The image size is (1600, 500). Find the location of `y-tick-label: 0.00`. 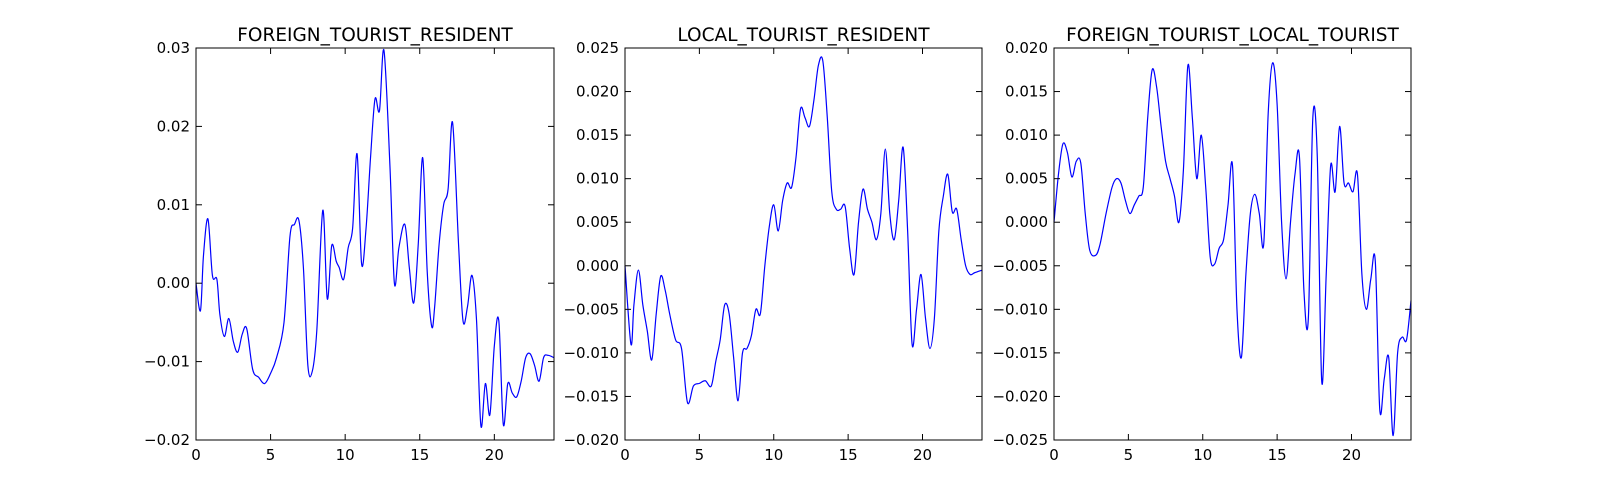

y-tick-label: 0.00 is located at coordinates (173, 283).